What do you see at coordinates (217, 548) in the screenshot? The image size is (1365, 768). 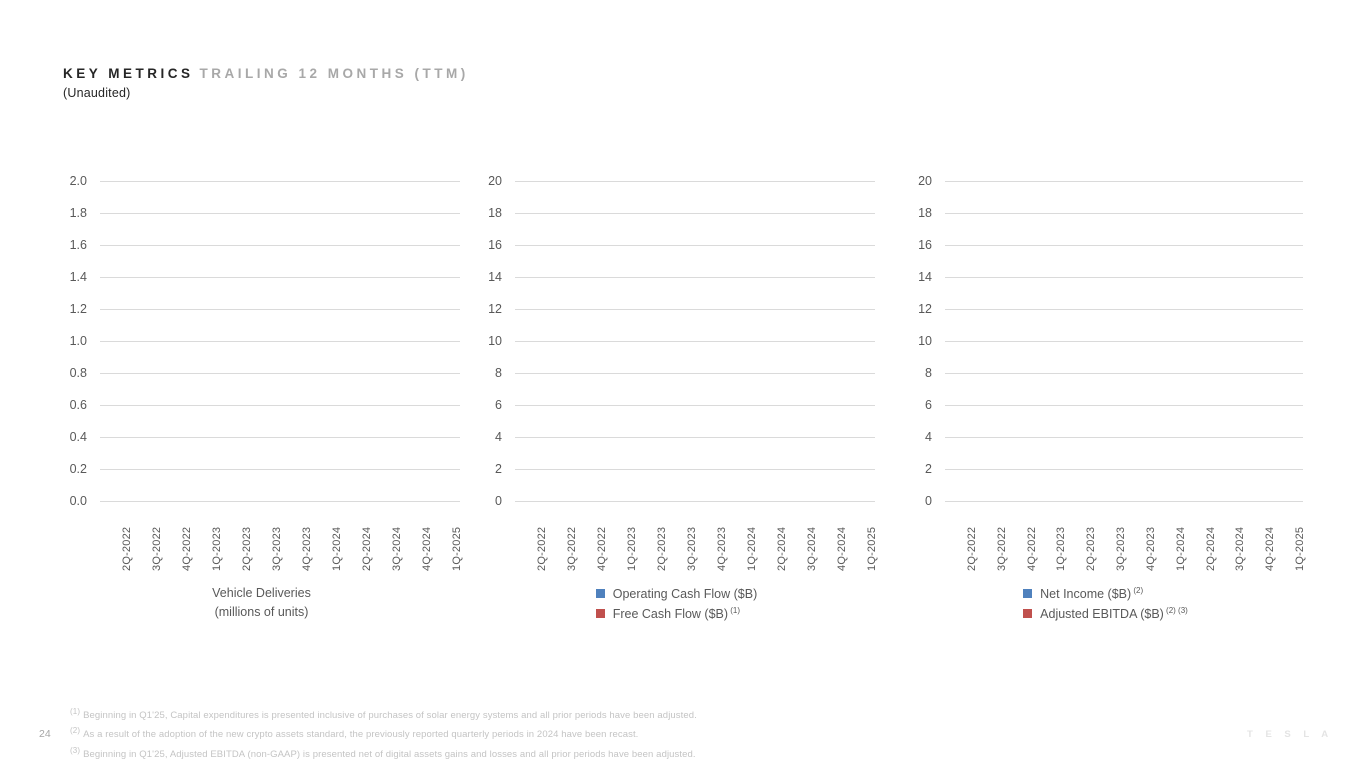 I see `x-axis-tick-label: 1Q-2023` at bounding box center [217, 548].